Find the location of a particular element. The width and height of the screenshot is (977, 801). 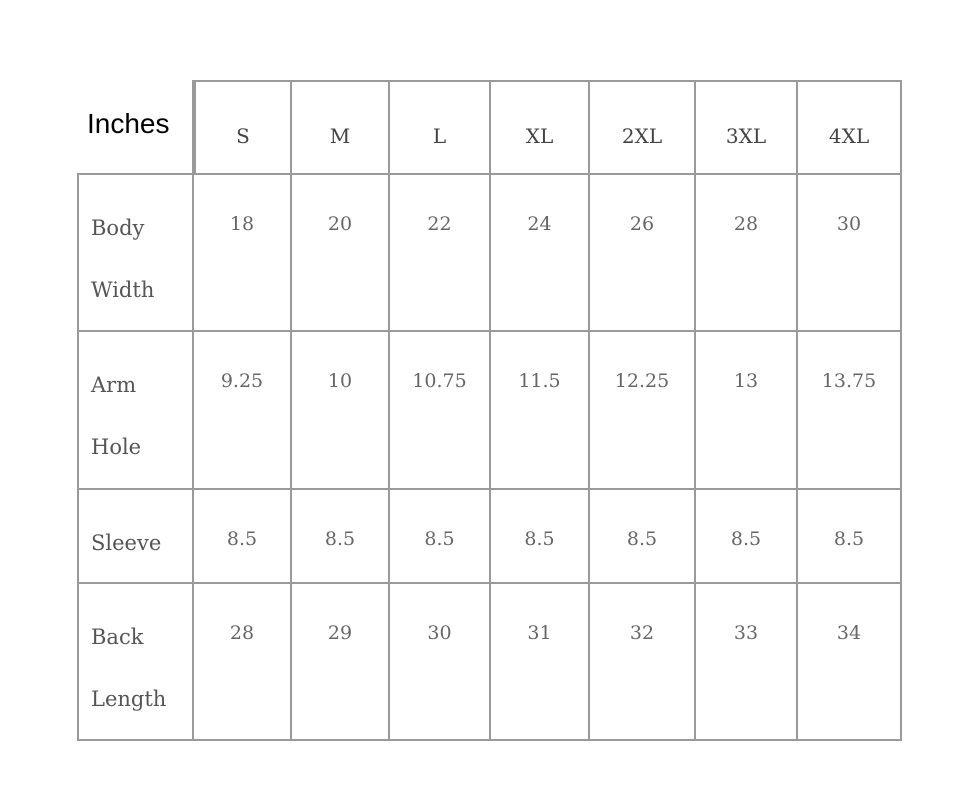

table-cell: 11.5 is located at coordinates (540, 411).